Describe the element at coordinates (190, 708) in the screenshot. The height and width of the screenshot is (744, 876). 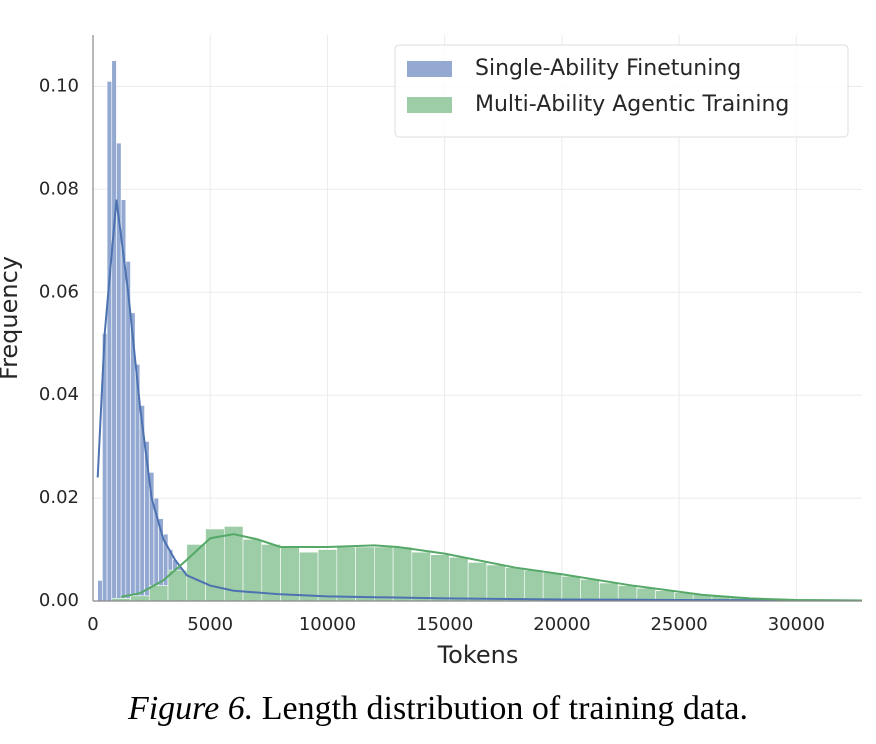
I see `caption-label: Figure 6.` at that location.